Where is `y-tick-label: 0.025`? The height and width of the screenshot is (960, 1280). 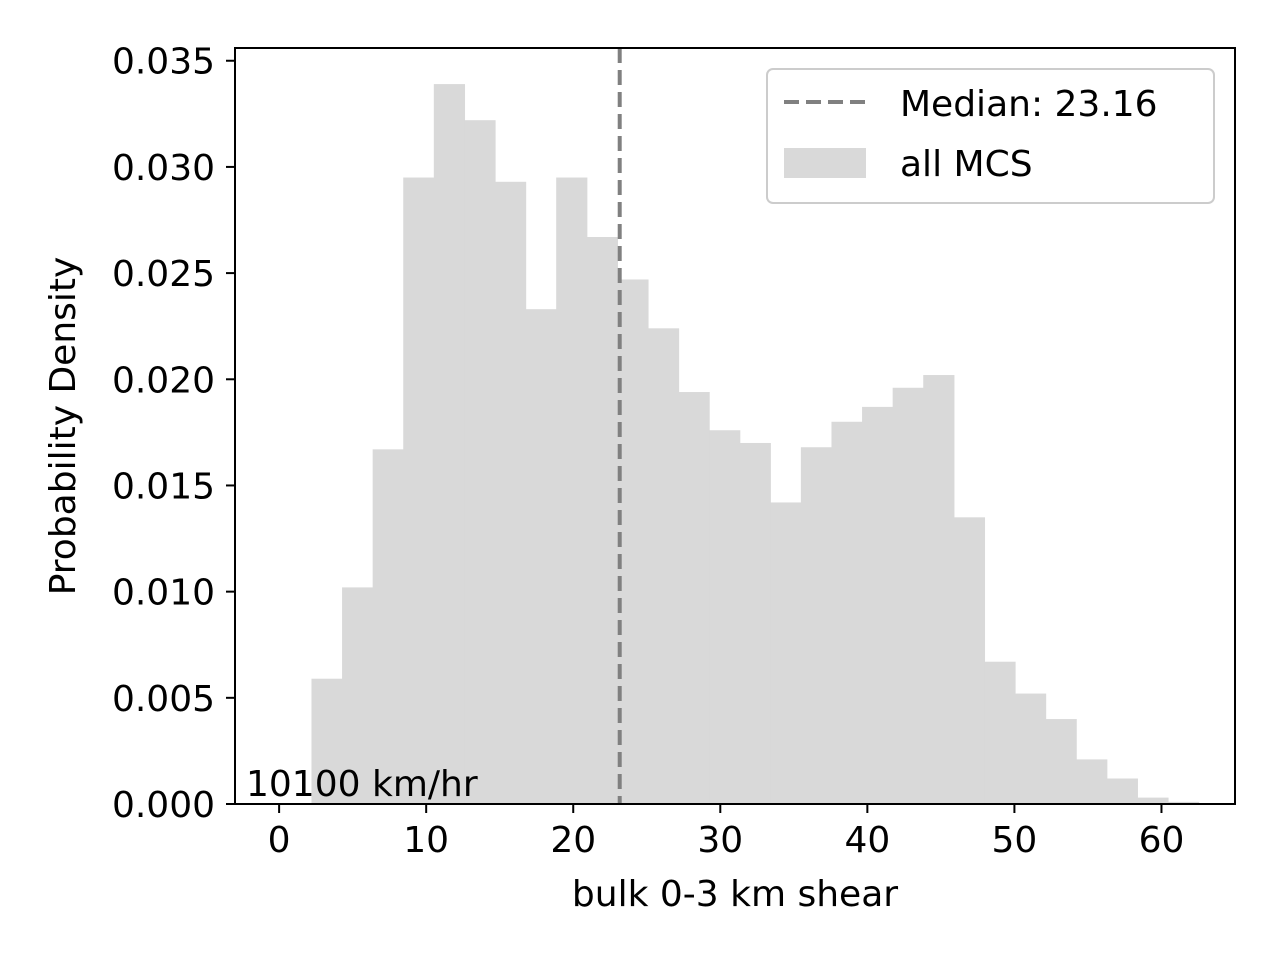
y-tick-label: 0.025 is located at coordinates (163, 274).